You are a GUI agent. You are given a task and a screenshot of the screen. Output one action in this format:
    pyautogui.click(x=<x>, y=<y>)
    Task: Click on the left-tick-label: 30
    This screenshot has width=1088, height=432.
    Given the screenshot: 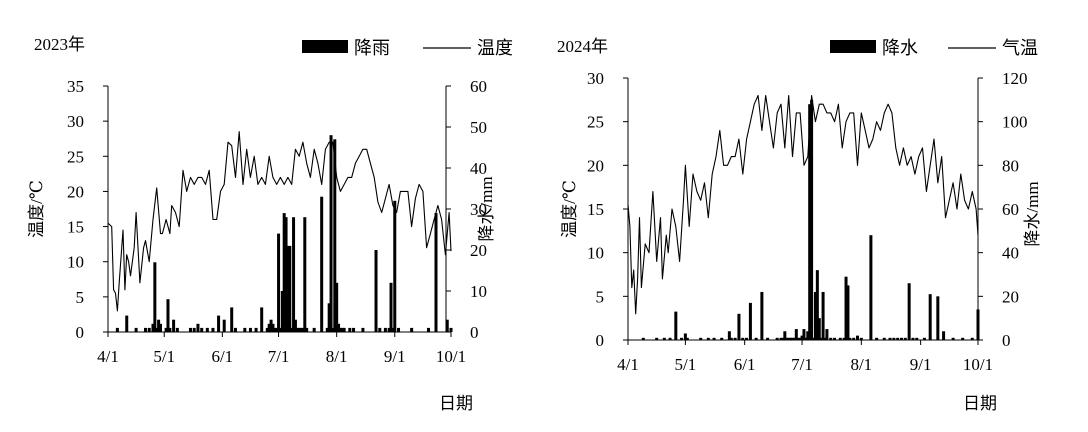 What is the action you would take?
    pyautogui.click(x=75, y=121)
    